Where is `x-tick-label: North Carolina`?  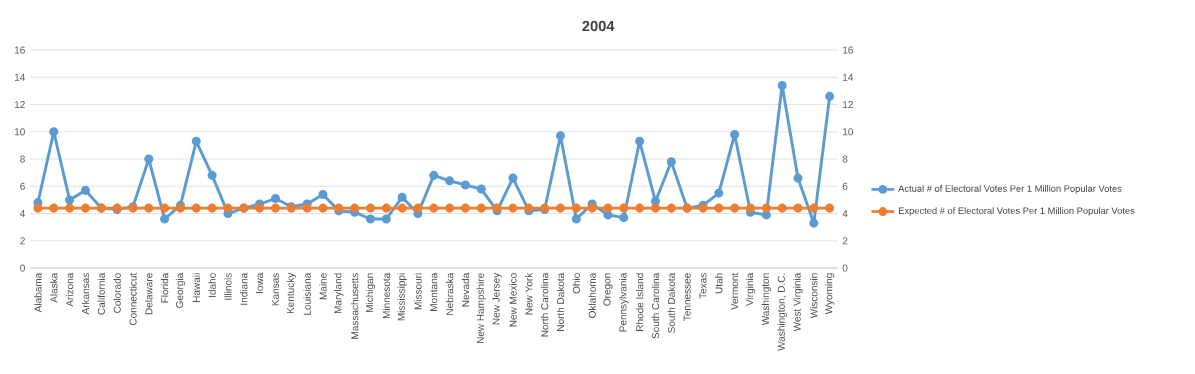
x-tick-label: North Carolina is located at coordinates (544, 304).